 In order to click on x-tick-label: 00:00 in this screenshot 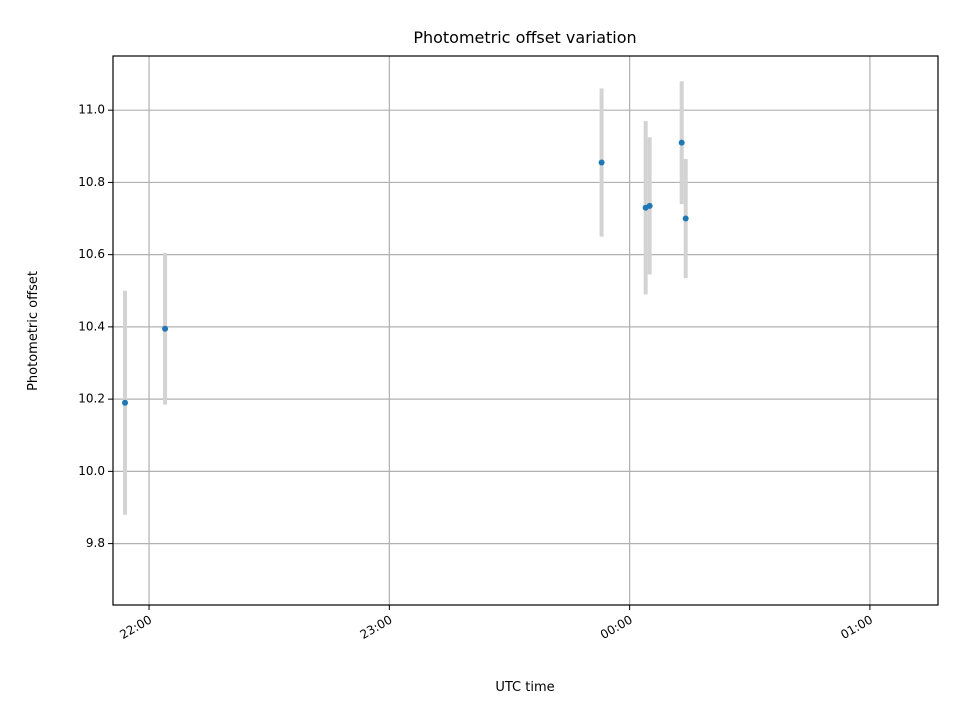, I will do `click(616, 627)`.